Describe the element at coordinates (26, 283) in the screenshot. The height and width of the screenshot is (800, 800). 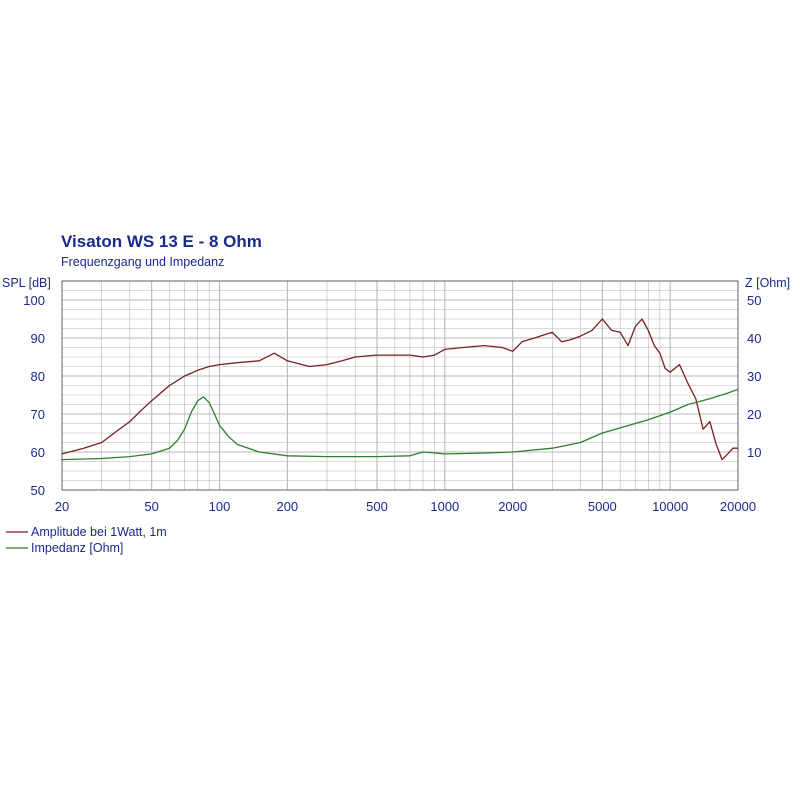
I see `left-axis-label: SPL [dB]` at that location.